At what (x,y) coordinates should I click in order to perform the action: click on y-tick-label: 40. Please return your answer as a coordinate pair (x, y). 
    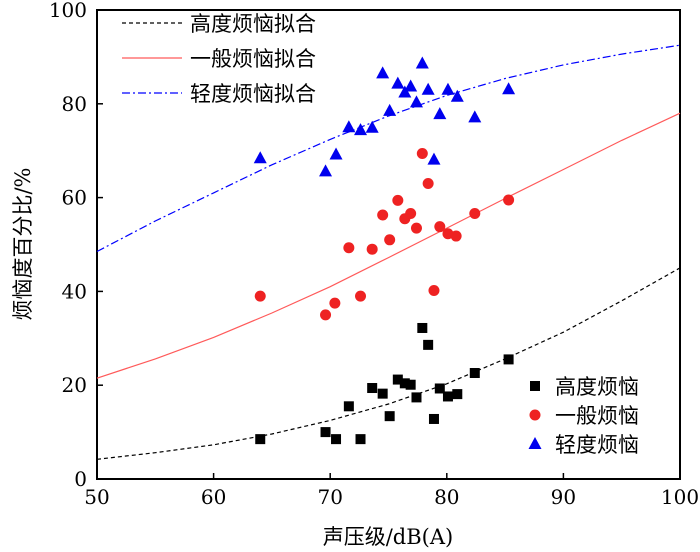
    Looking at the image, I should click on (74, 291).